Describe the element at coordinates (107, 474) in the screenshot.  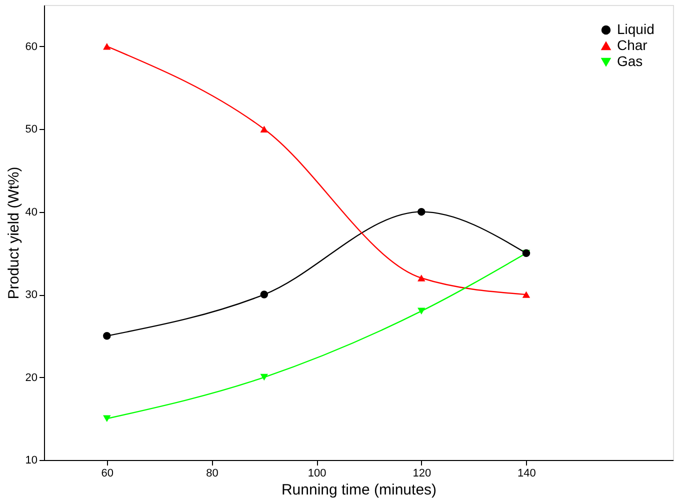
I see `x-tick-label: 60` at that location.